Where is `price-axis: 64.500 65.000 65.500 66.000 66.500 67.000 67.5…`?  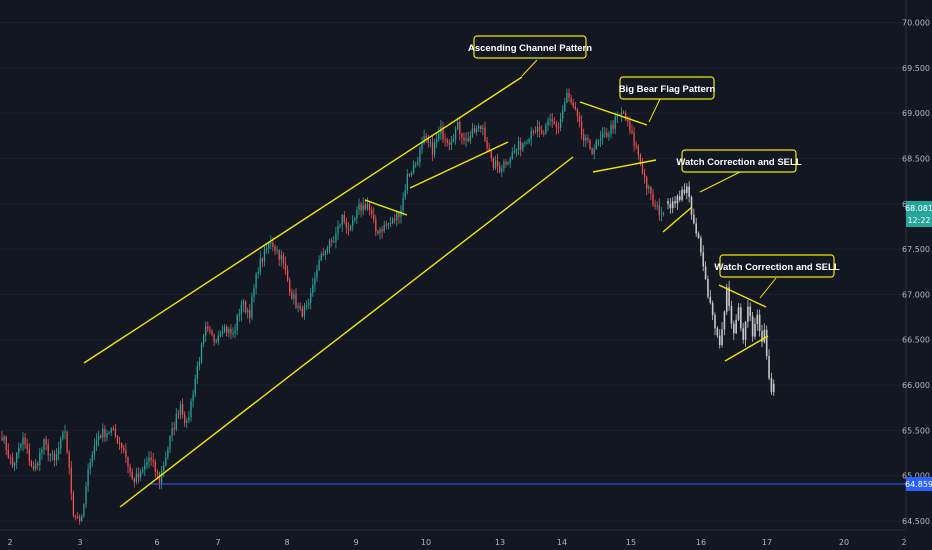 price-axis: 64.500 65.000 65.500 66.000 66.500 67.000 67.5… is located at coordinates (916, 272).